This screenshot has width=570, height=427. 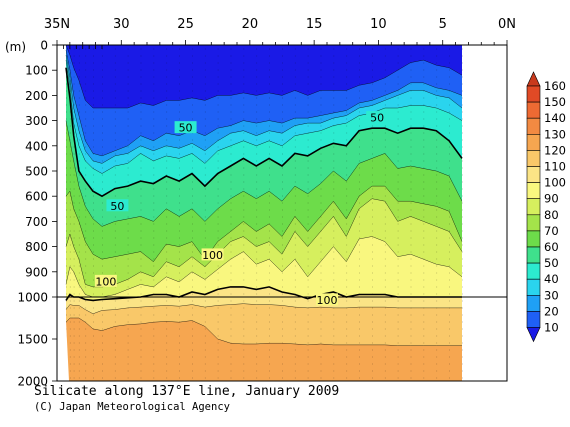 I want to click on colorbar-bottom-arrow, so click(x=533, y=335).